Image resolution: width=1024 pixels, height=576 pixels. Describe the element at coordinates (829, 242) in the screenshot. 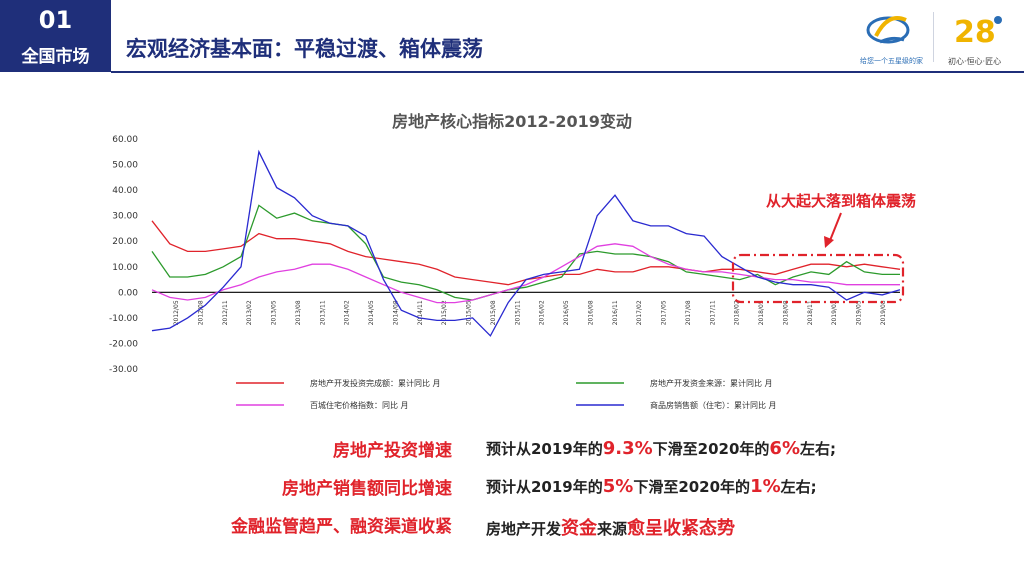

I see `callout-arrowhead` at that location.